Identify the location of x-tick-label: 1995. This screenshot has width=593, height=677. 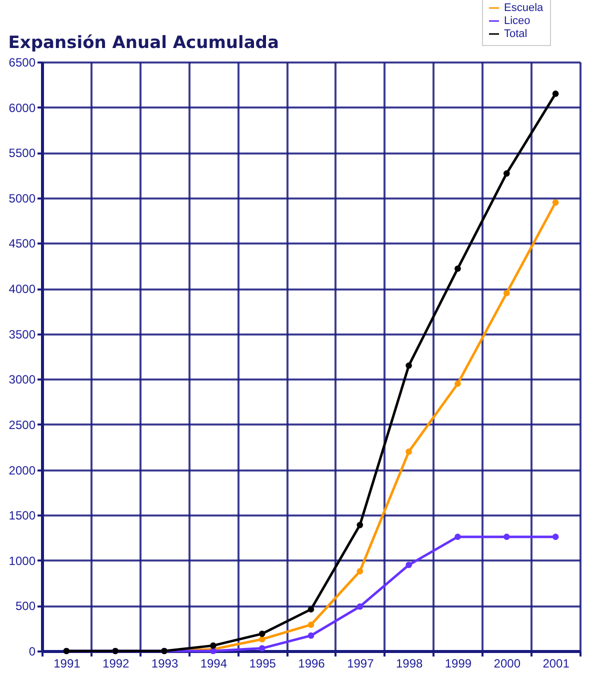
(262, 663).